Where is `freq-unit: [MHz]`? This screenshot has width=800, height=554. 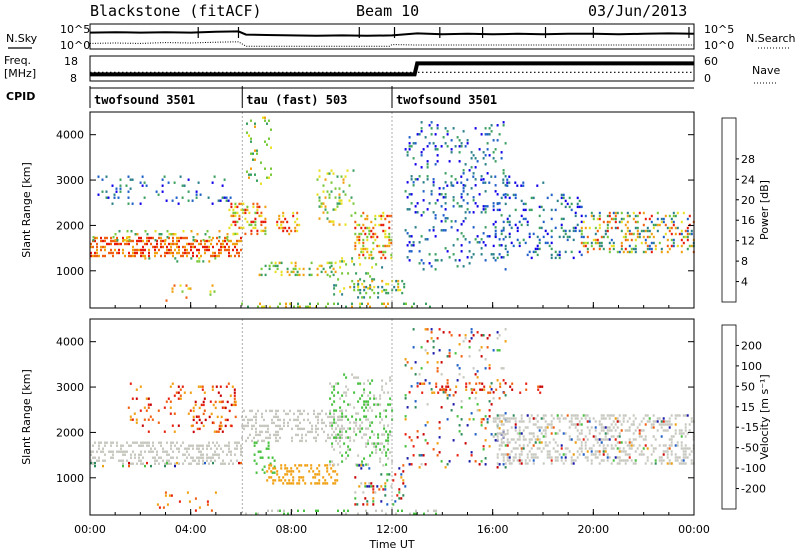
freq-unit: [MHz] is located at coordinates (20, 73).